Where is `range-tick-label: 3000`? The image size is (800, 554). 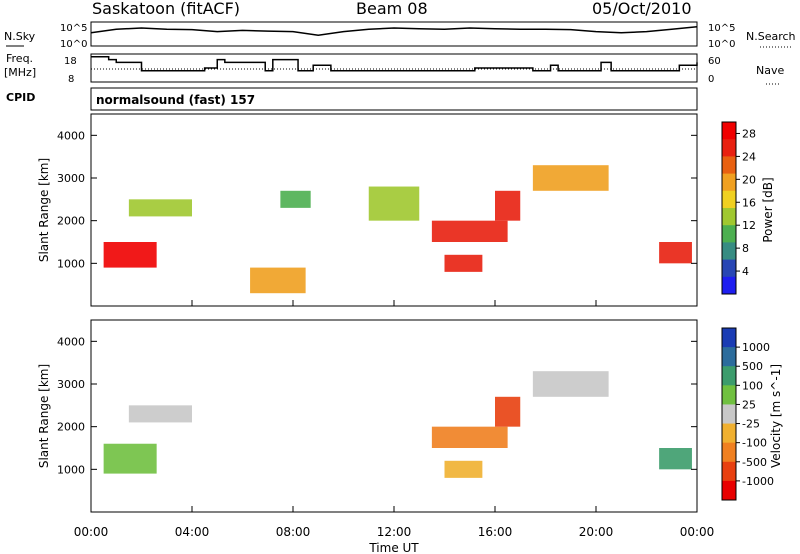
range-tick-label: 3000 is located at coordinates (71, 178).